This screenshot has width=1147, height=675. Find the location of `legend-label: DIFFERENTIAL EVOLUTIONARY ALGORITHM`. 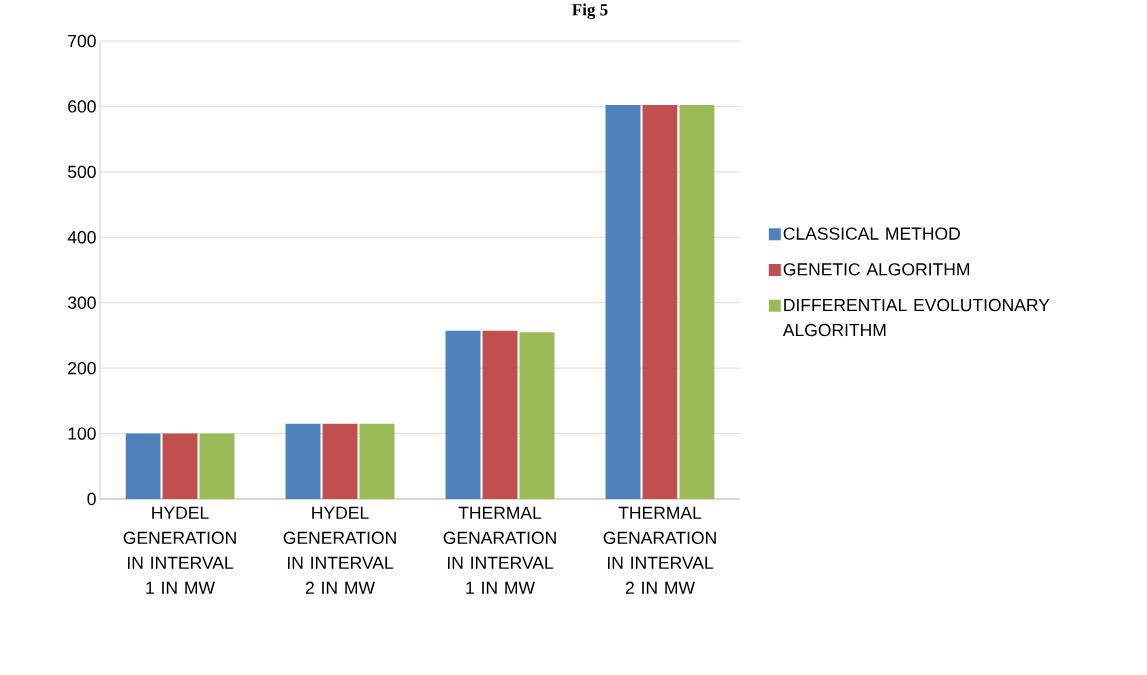

legend-label: DIFFERENTIAL EVOLUTIONARY ALGORITHM is located at coordinates (916, 317).